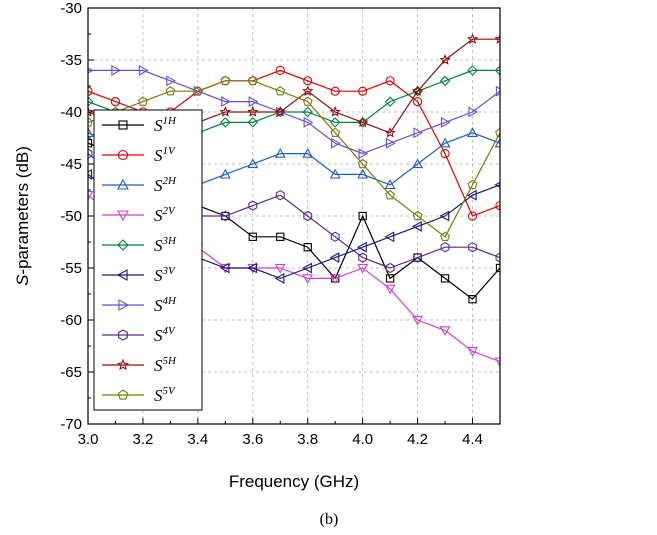  I want to click on x-tick-label: 4.2, so click(417, 439).